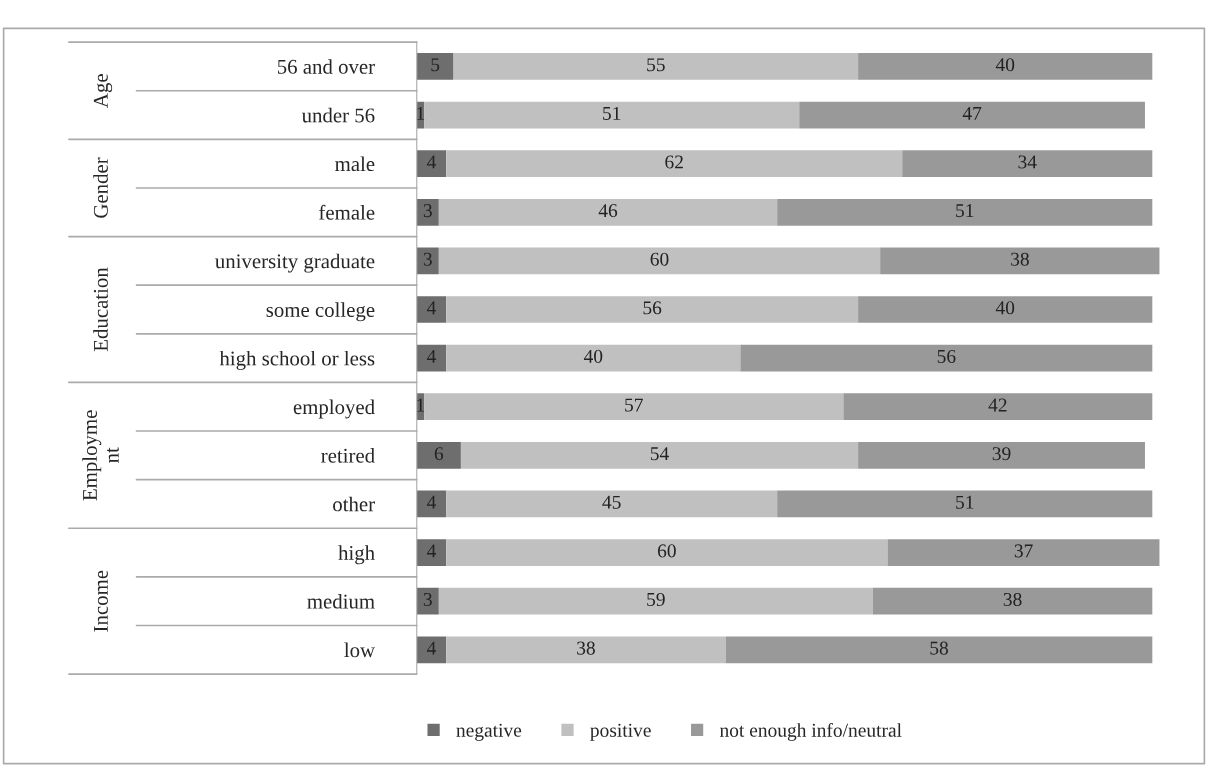 This screenshot has width=1208, height=766. I want to click on legend-label: positive, so click(620, 732).